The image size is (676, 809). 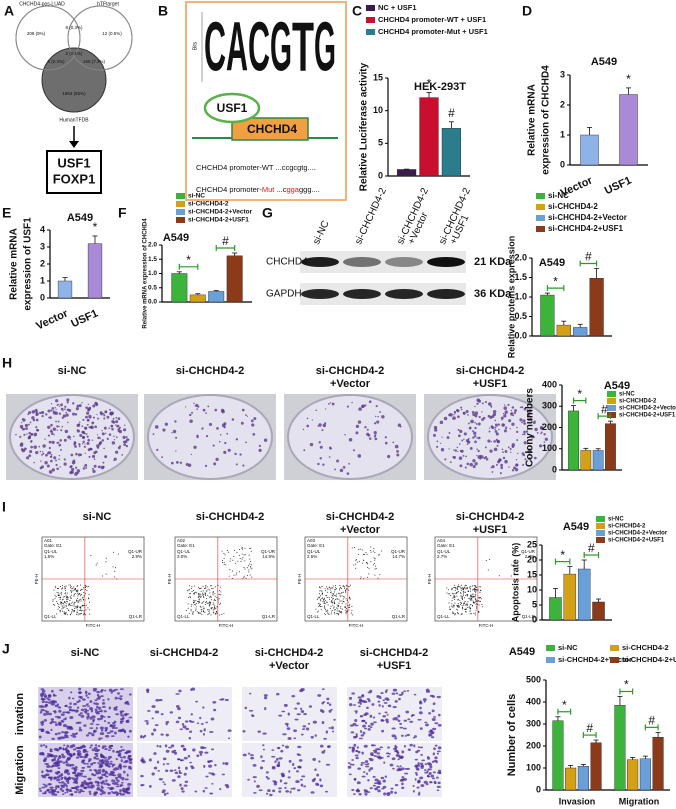 What do you see at coordinates (394, 653) in the screenshot?
I see `condition-label: si-CHCHD4-2` at bounding box center [394, 653].